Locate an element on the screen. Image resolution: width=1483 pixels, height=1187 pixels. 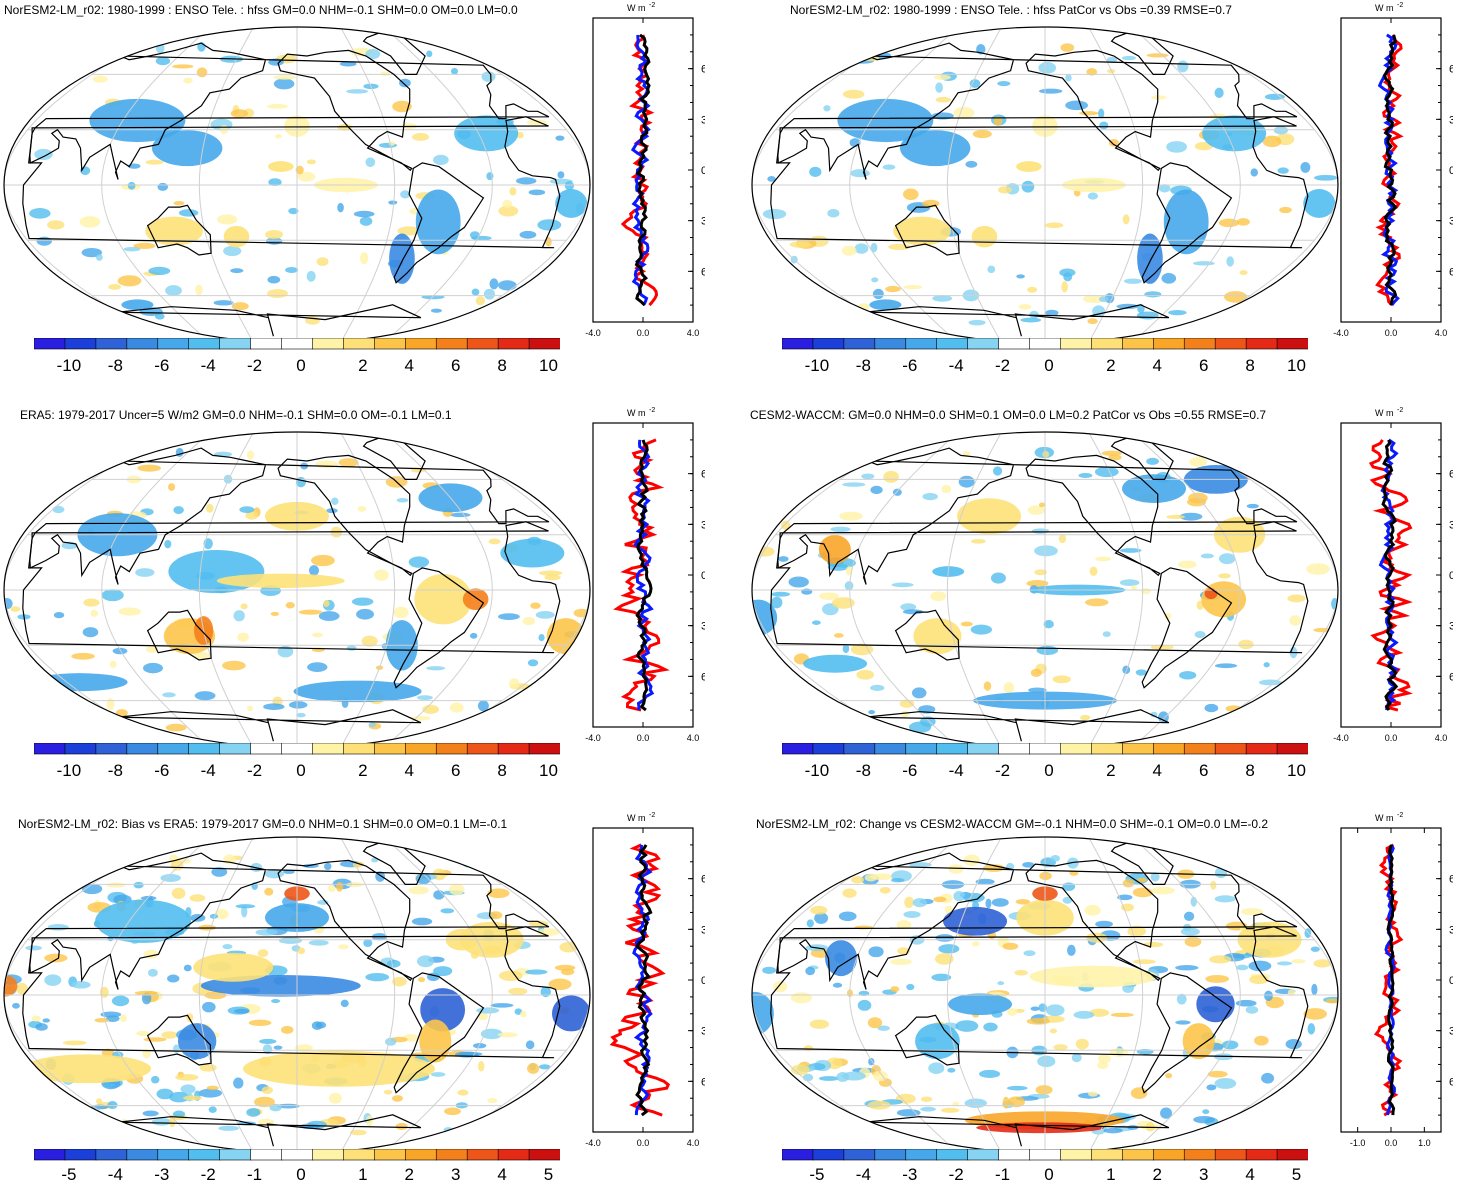
zonal-mean-plot: W m-2 60N 30N 0 30S 60S -4.0 0.0 4.0 is located at coordinates (645, 980).